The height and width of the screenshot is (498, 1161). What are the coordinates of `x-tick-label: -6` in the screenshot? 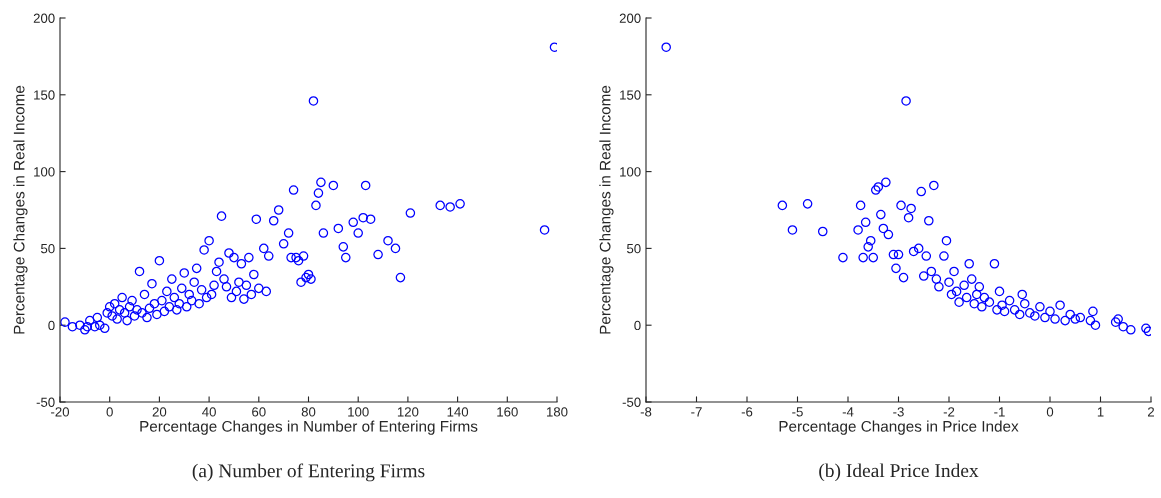 It's located at (747, 412).